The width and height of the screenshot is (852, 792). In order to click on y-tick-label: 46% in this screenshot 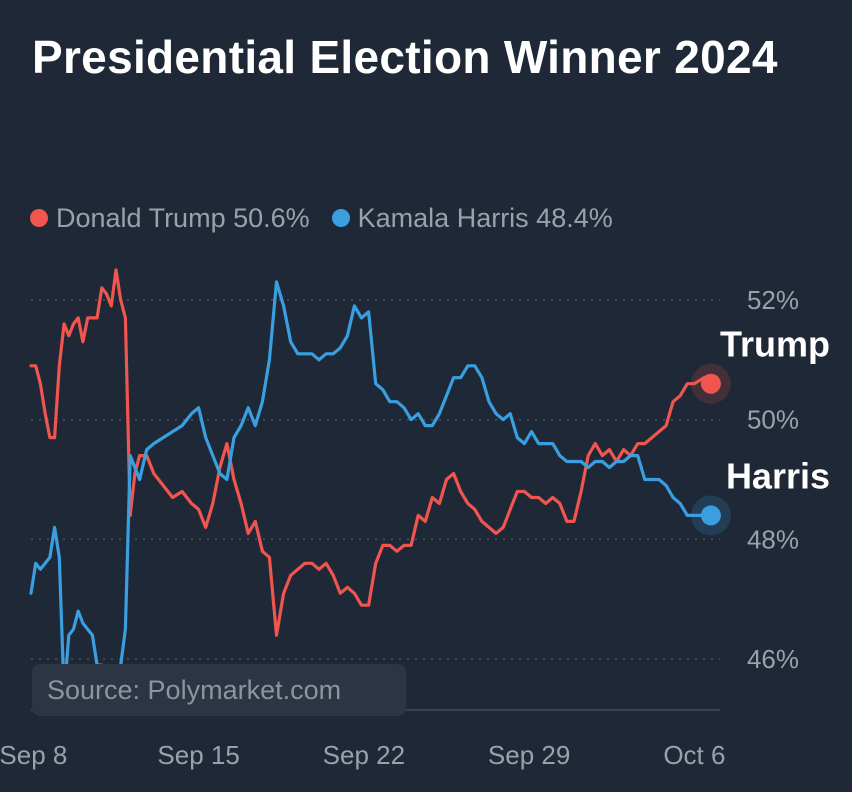, I will do `click(773, 659)`.